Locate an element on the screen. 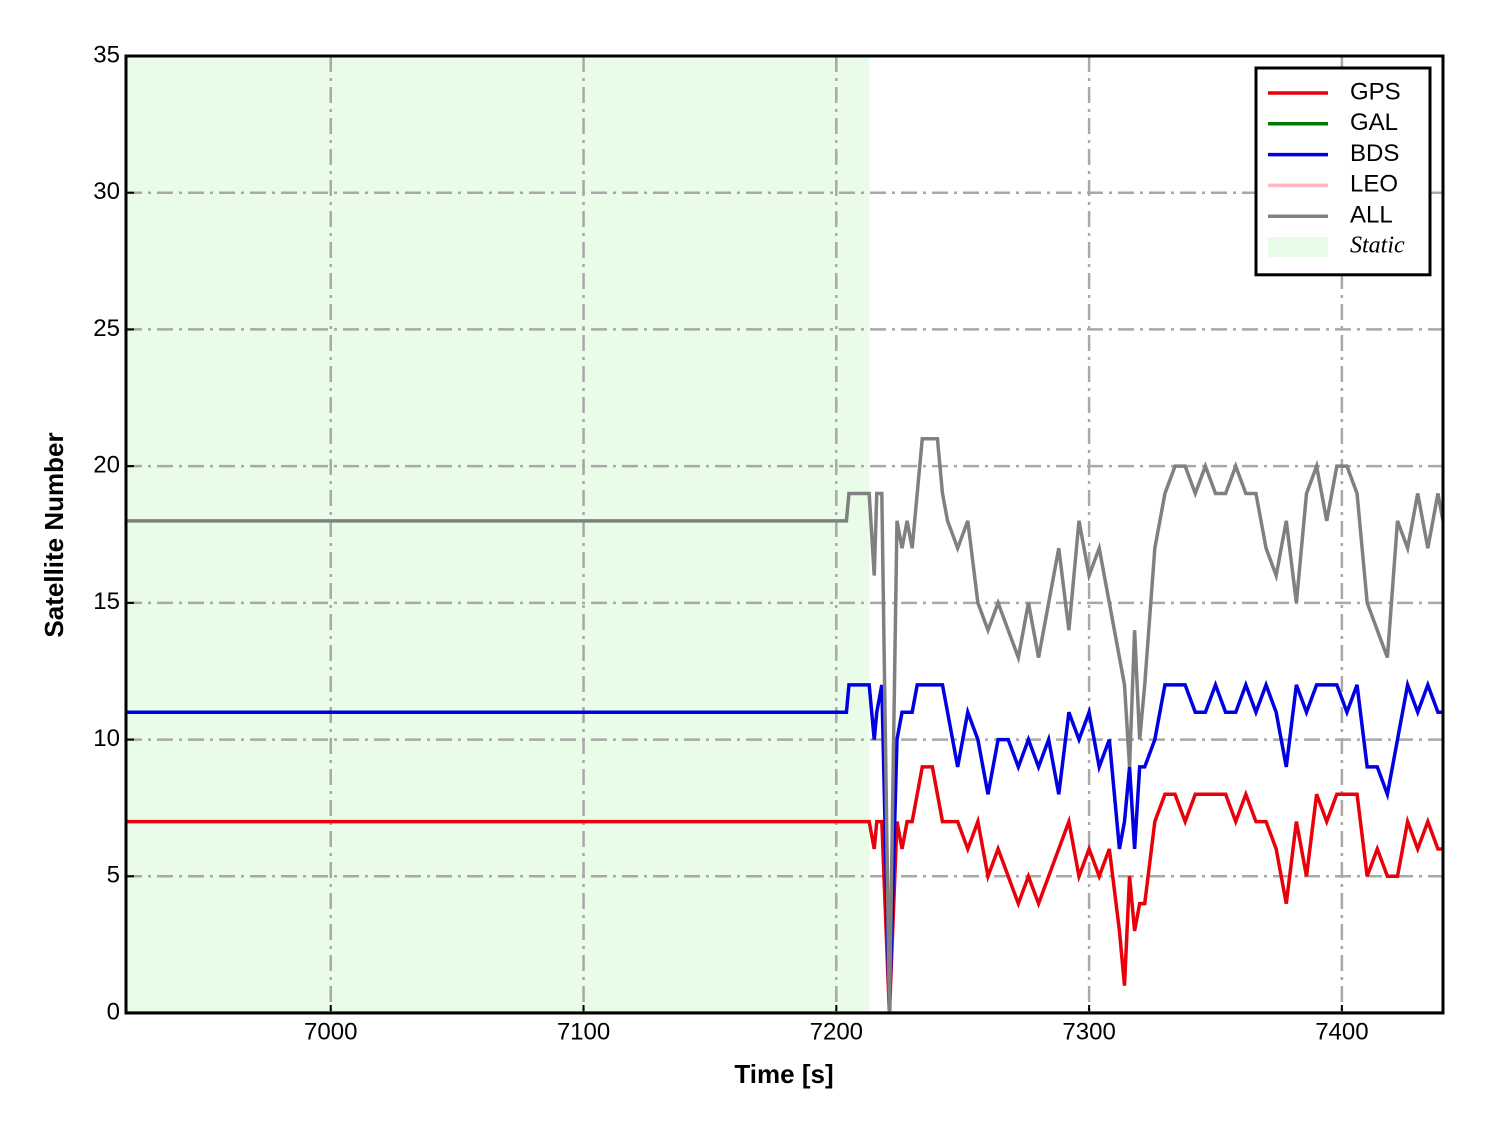 The height and width of the screenshot is (1138, 1488). x-tick-label: 7300 is located at coordinates (1088, 1031).